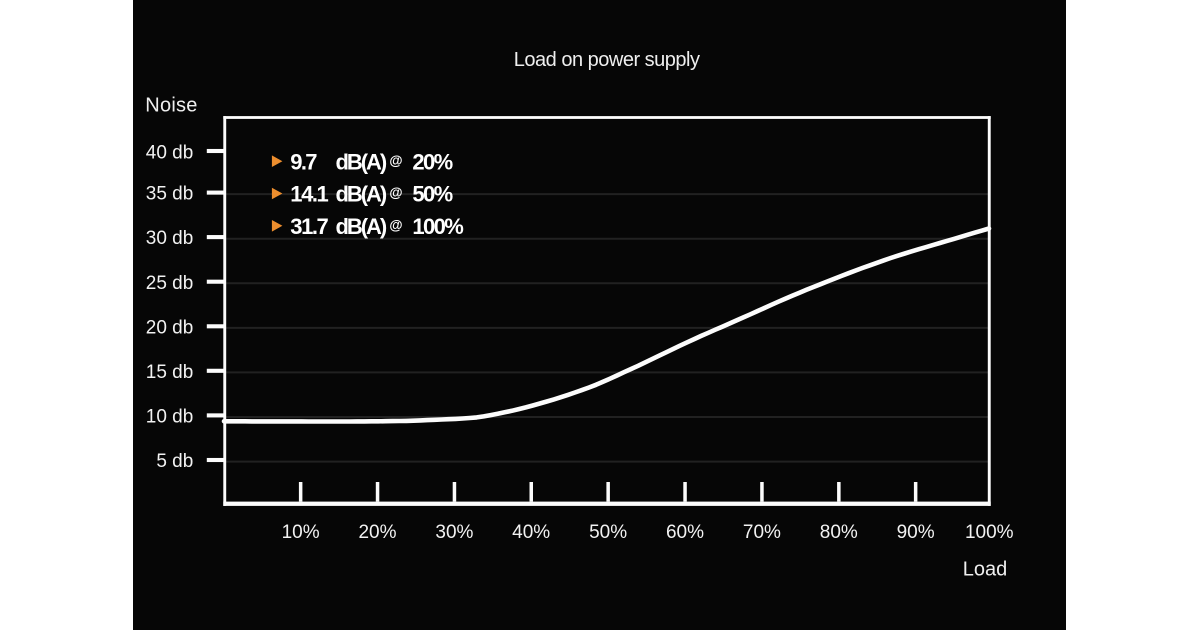  I want to click on svg-text: 40%, so click(531, 532).